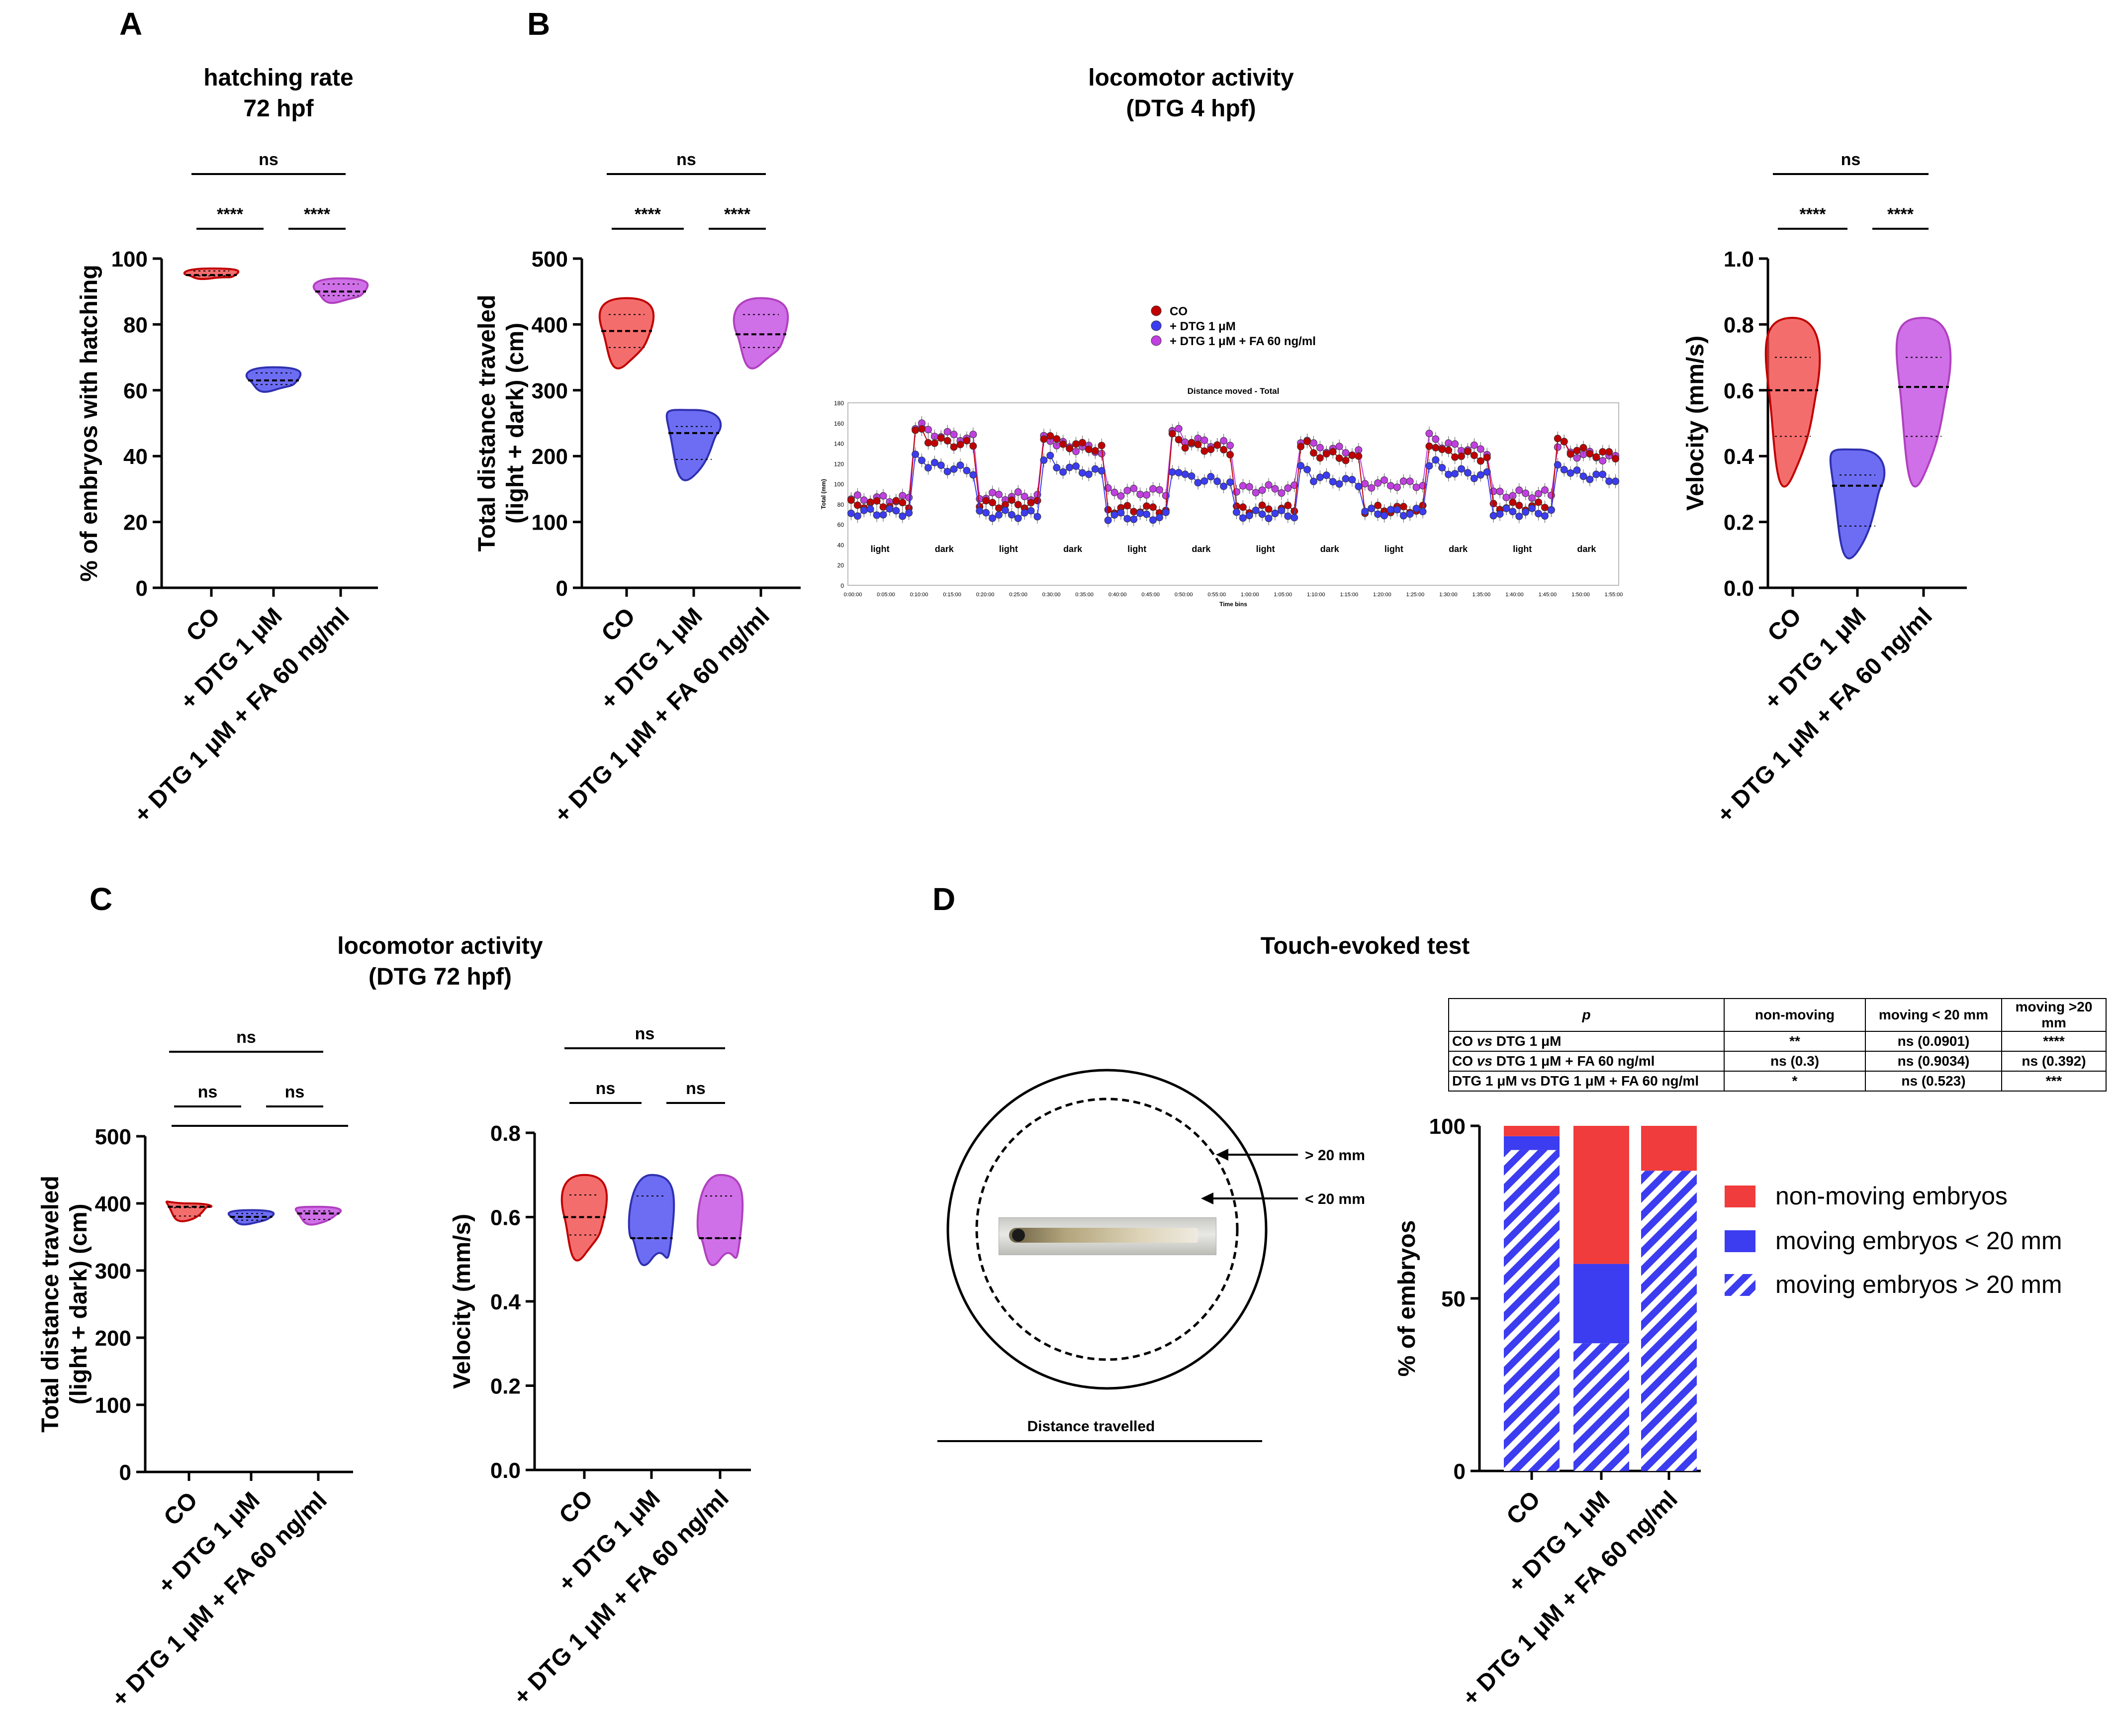 Image resolution: width=2118 pixels, height=1736 pixels. Describe the element at coordinates (1933, 1041) in the screenshot. I see `p-cell: ns (0.0901)` at that location.